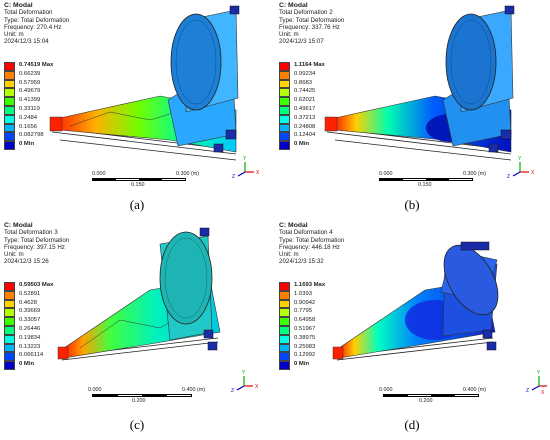 The width and height of the screenshot is (550, 440). I want to click on legend-value: 0.52891, so click(30, 293).